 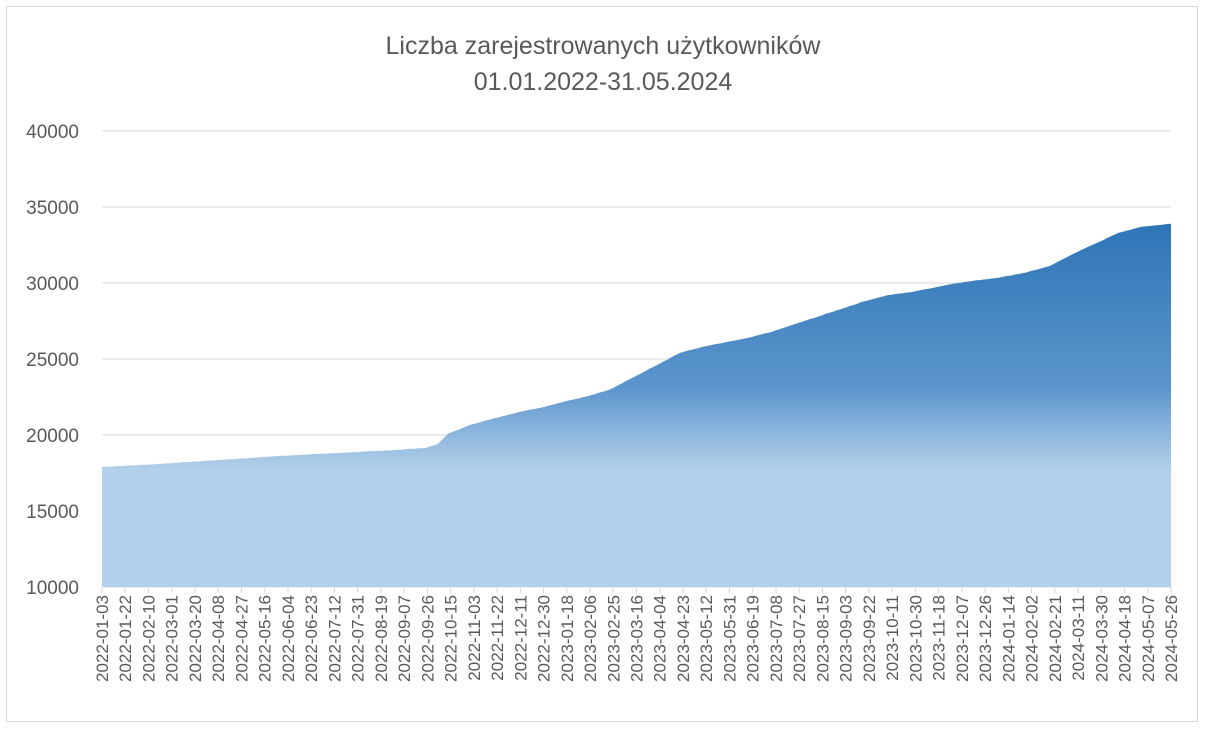 What do you see at coordinates (1055, 638) in the screenshot?
I see `x-tick-label: 2024-02-21` at bounding box center [1055, 638].